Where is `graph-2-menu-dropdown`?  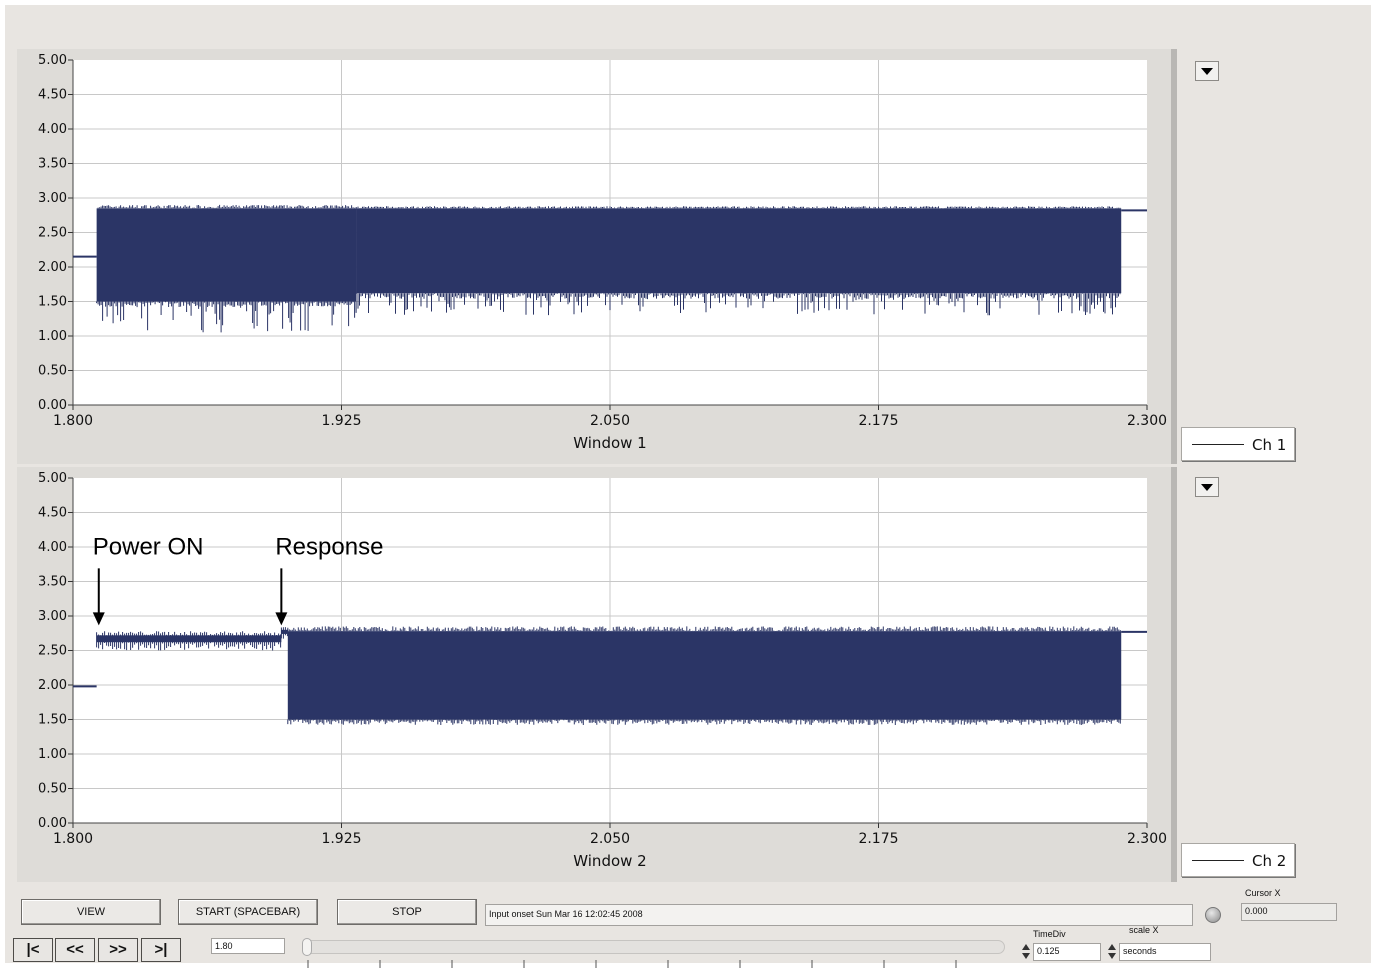
graph-2-menu-dropdown is located at coordinates (1207, 487).